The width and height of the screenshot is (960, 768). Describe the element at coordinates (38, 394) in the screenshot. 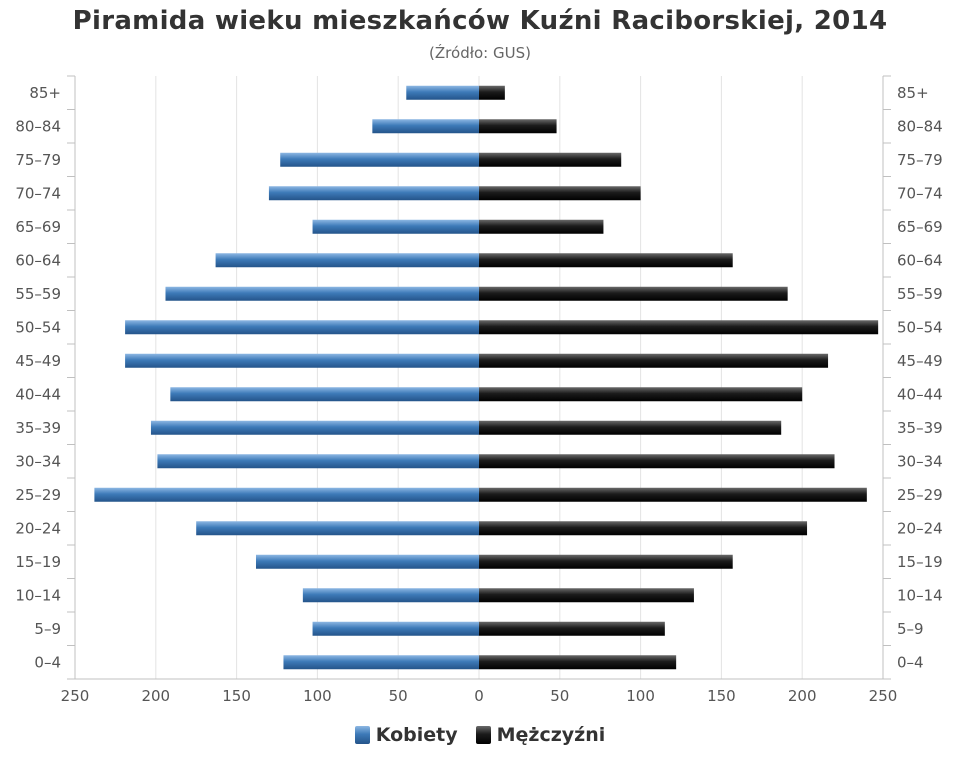

I see `y-tick-label-left: 40–44` at that location.